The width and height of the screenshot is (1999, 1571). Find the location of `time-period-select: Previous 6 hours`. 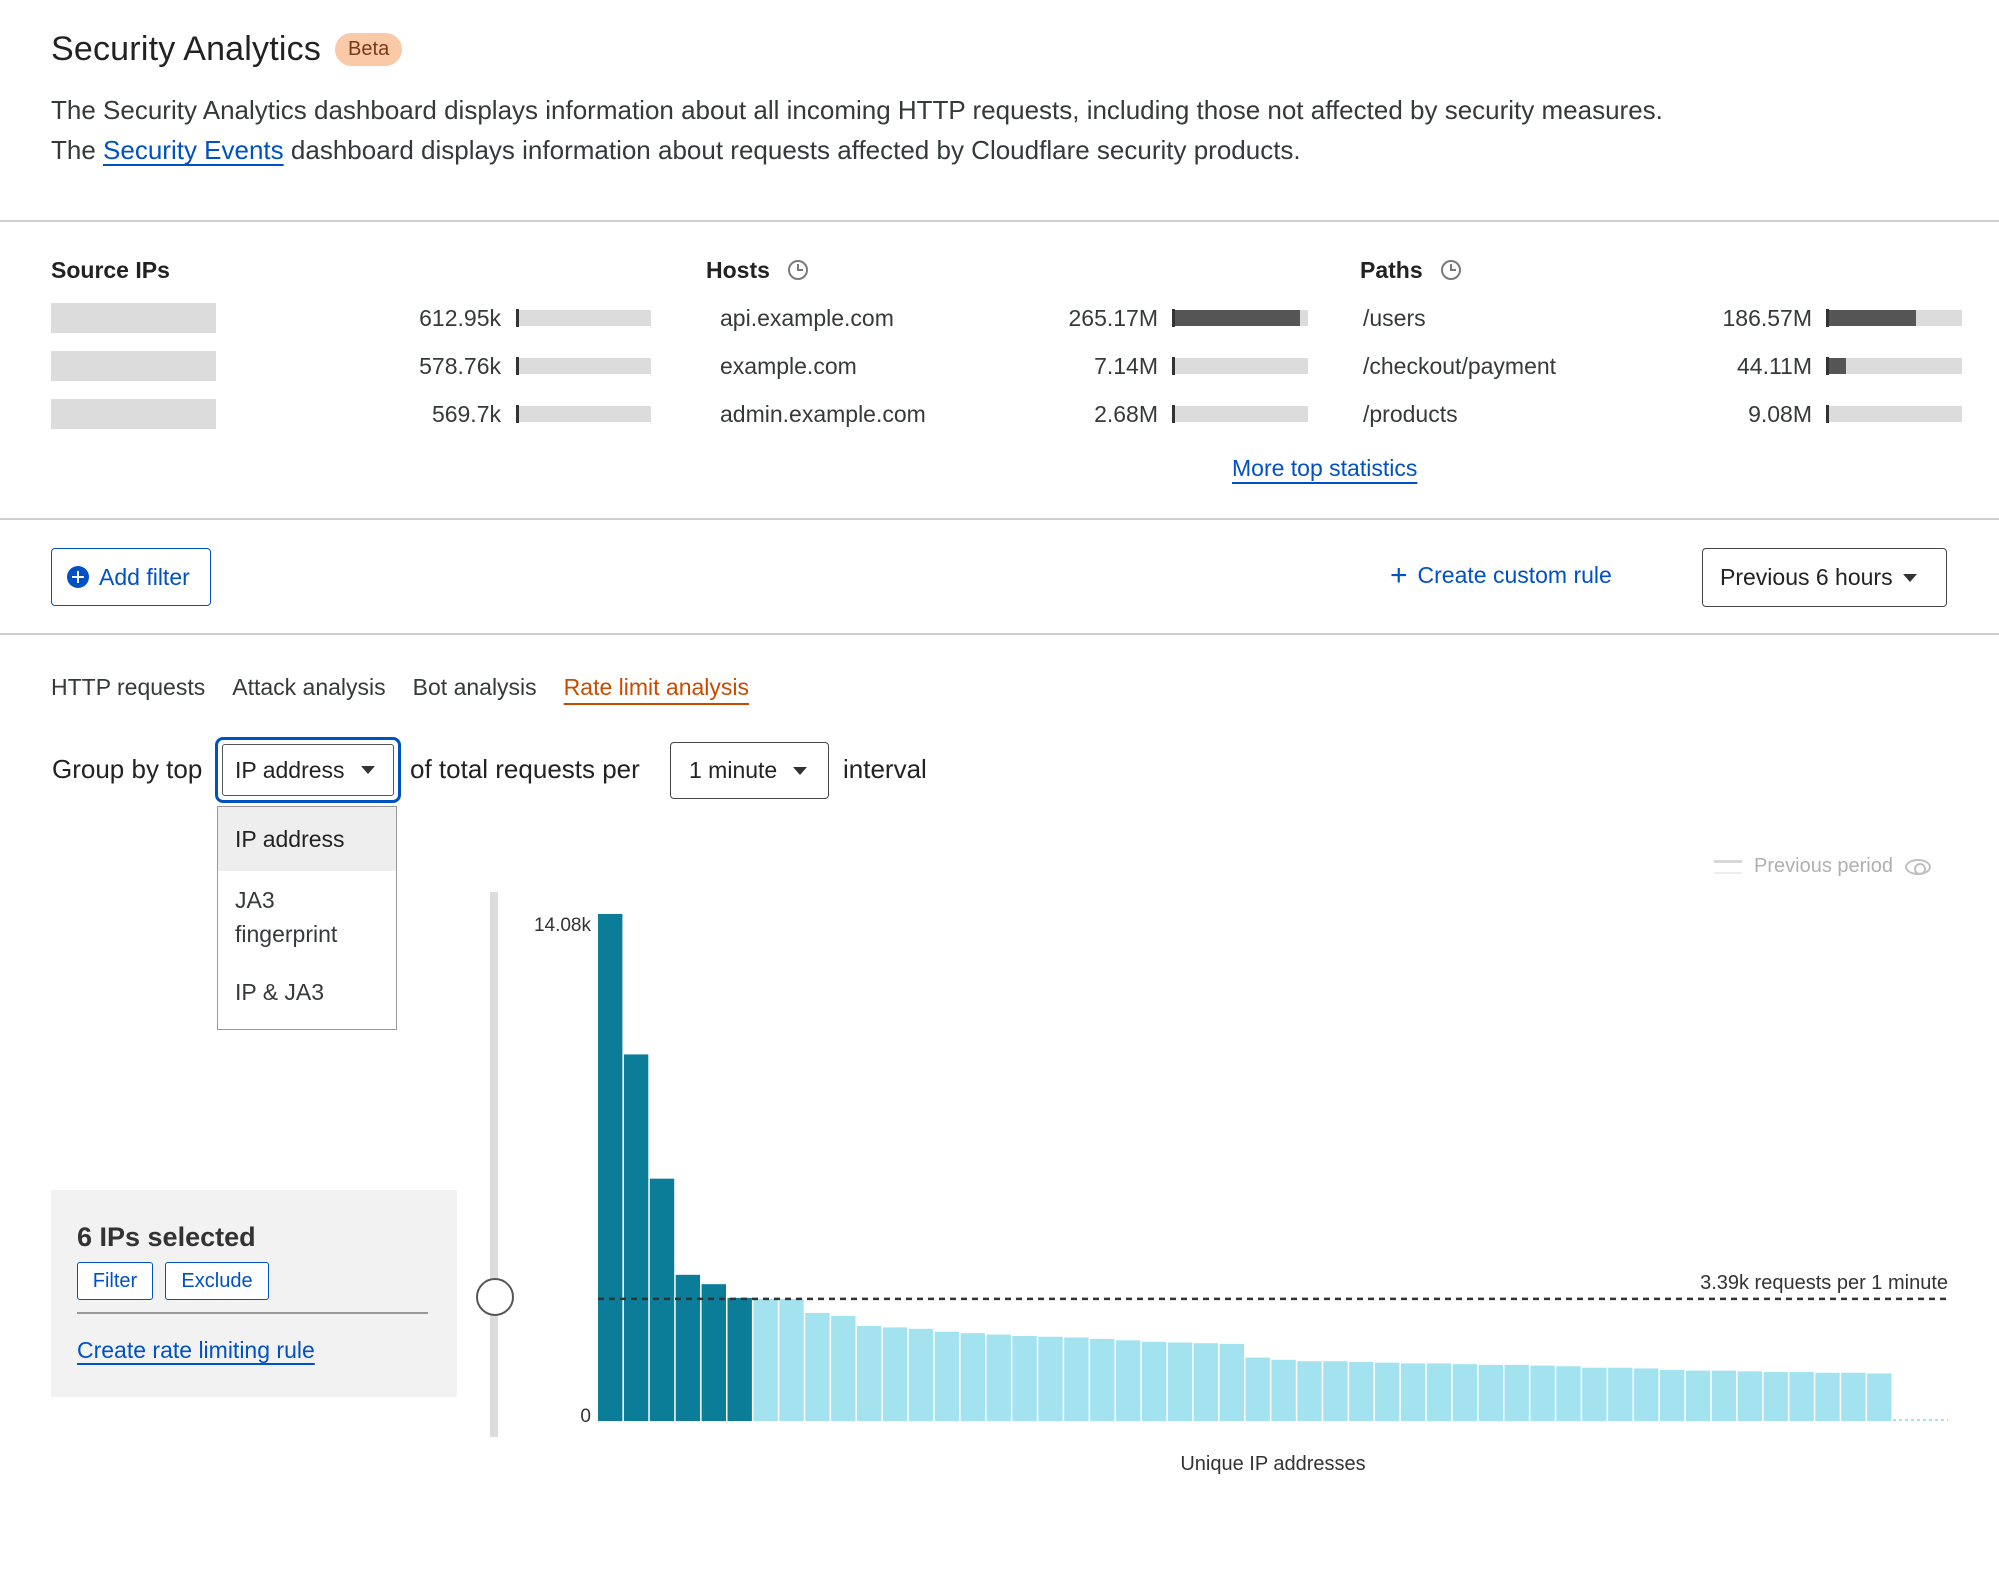

time-period-select: Previous 6 hours is located at coordinates (1824, 577).